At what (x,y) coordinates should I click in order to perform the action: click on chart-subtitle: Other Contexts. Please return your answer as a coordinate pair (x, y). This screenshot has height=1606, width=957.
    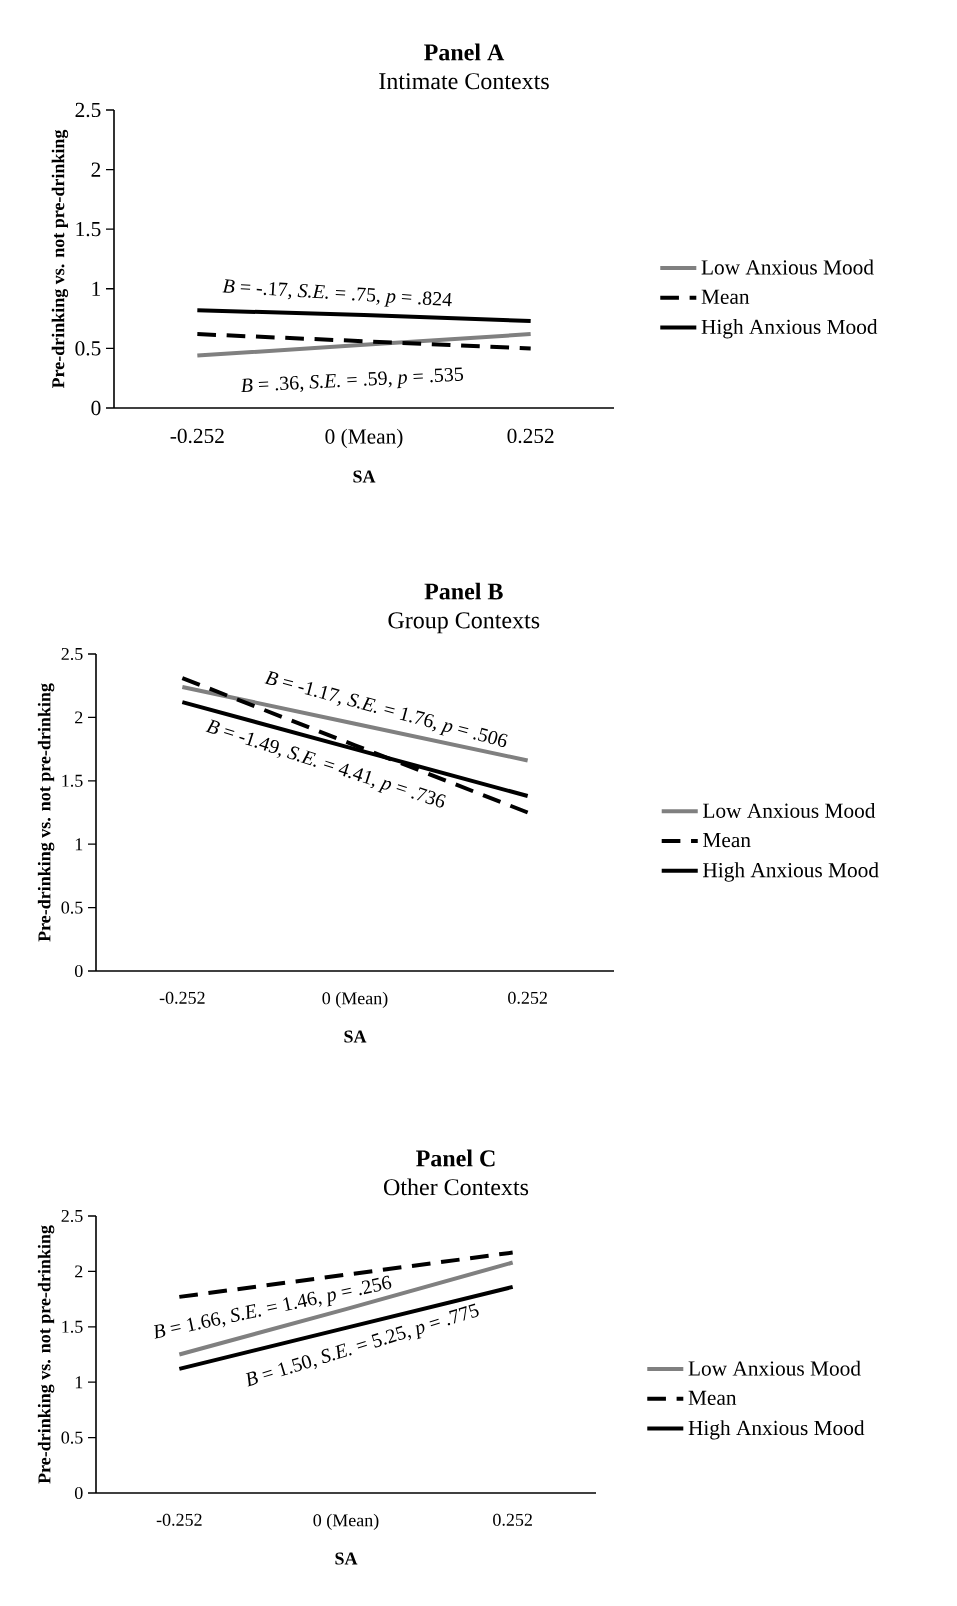
    Looking at the image, I should click on (456, 1187).